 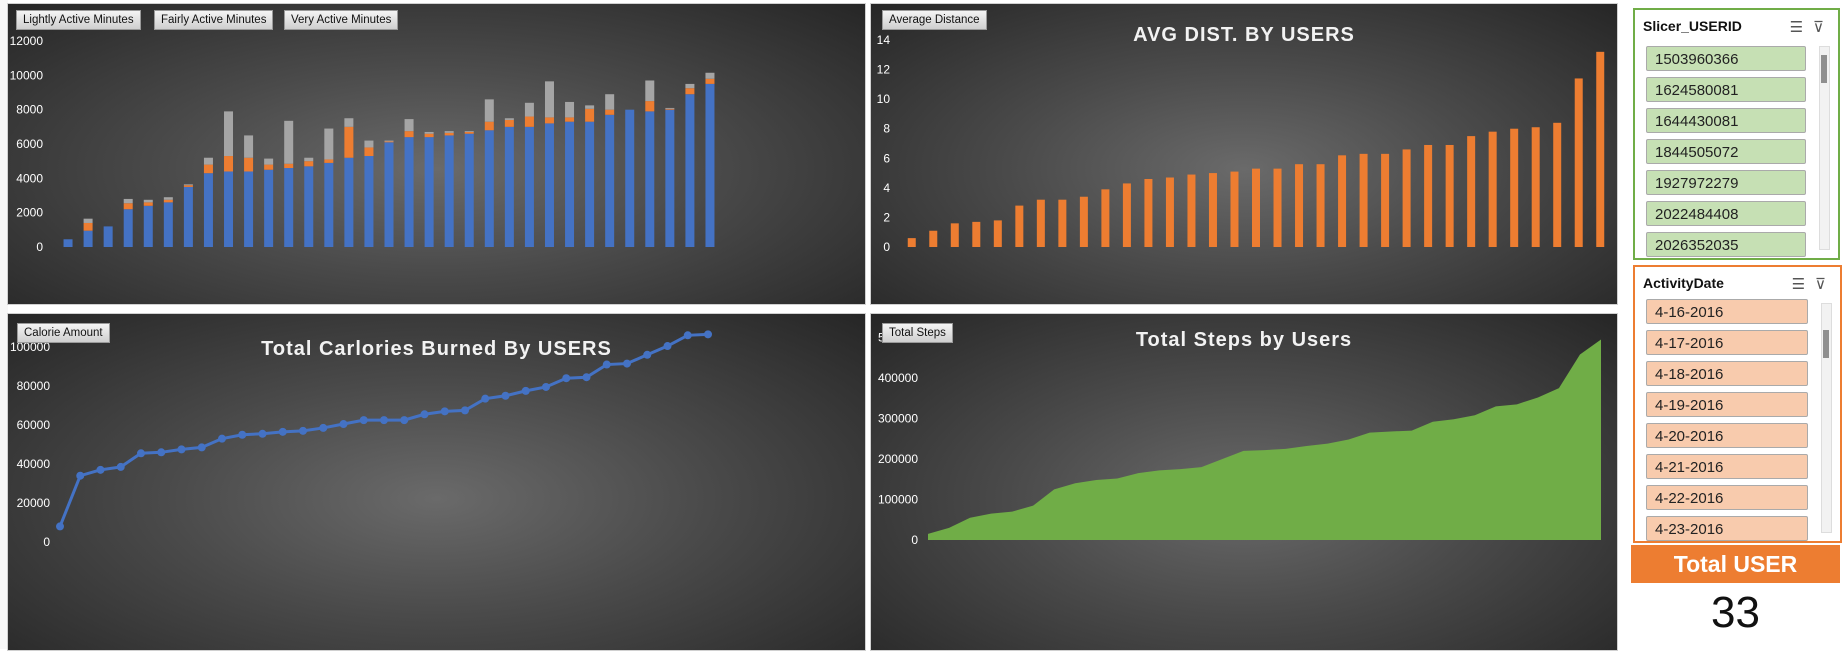 What do you see at coordinates (1726, 120) in the screenshot?
I see `slicer-userid-item: 1644430081` at bounding box center [1726, 120].